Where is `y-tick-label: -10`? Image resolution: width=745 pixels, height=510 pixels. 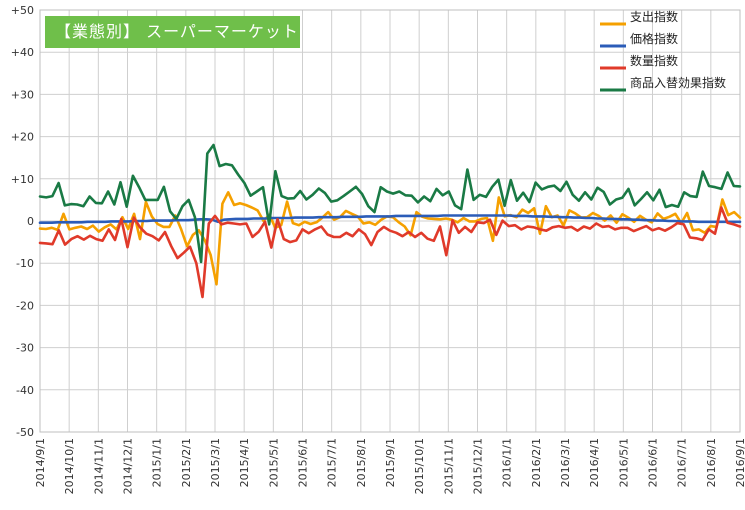
y-tick-label: -10 is located at coordinates (25, 263).